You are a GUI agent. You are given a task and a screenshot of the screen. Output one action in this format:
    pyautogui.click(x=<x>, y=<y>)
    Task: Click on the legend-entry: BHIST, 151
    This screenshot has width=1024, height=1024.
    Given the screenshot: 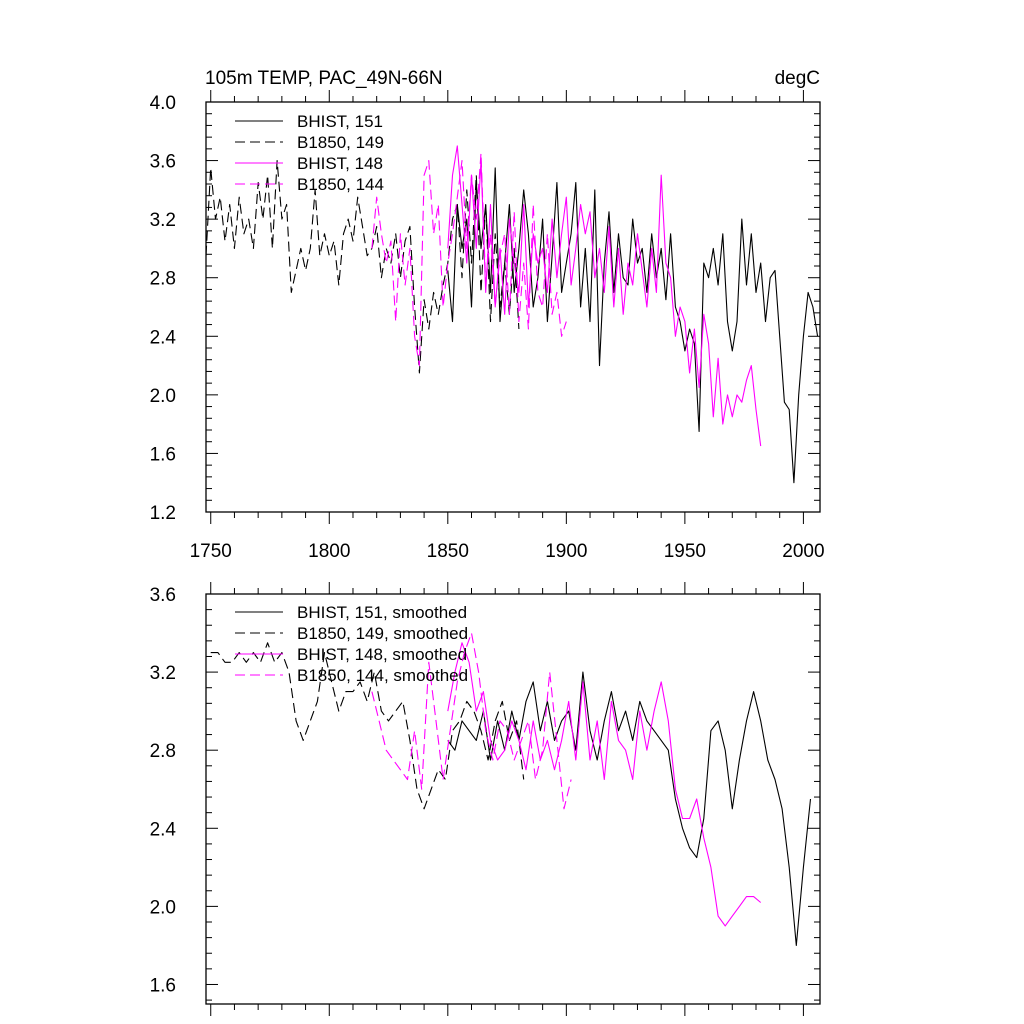 What is the action you would take?
    pyautogui.click(x=340, y=121)
    